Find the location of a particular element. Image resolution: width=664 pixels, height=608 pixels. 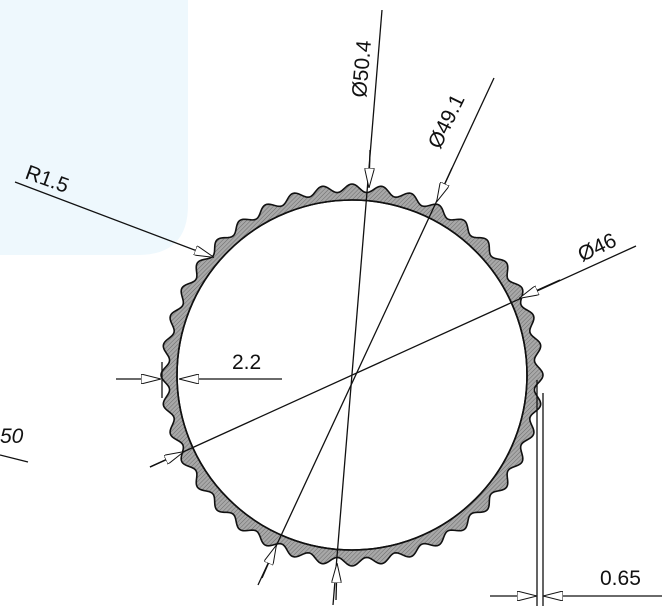

mid-diameter-arrow-top is located at coordinates (445, 184).